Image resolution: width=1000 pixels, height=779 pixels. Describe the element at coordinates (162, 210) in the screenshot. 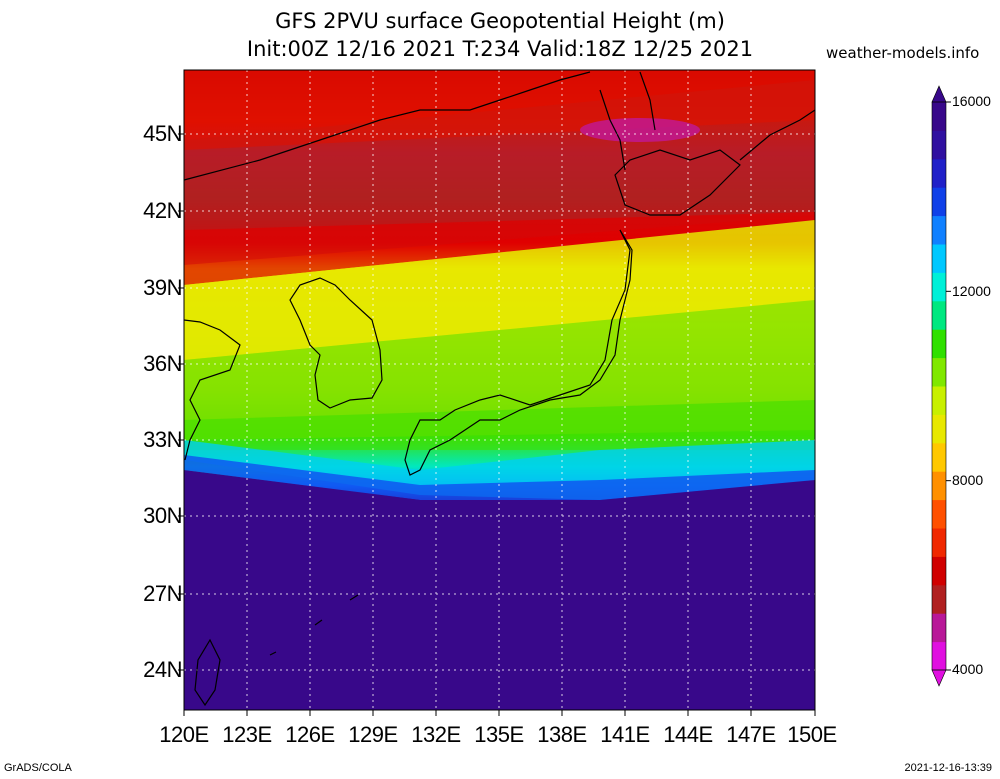

I see `lat-label: 42N` at that location.